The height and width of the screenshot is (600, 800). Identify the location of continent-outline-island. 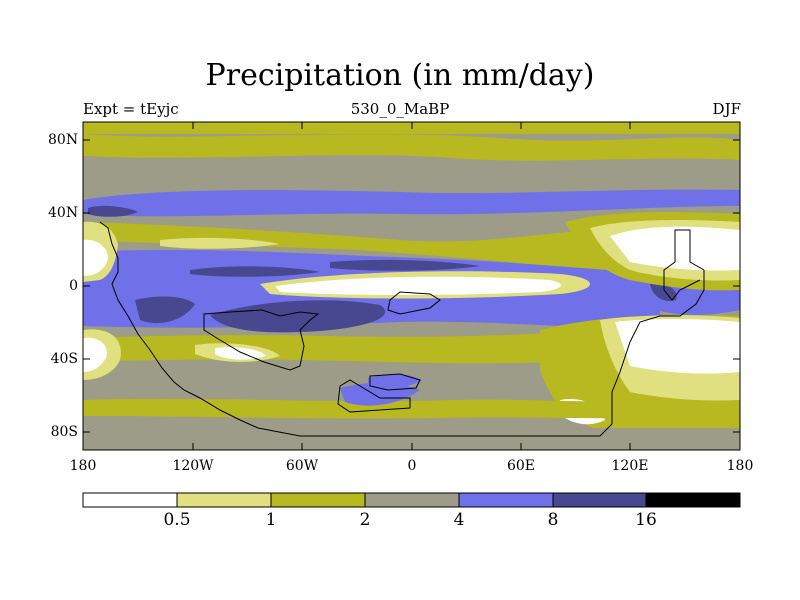
(414, 303).